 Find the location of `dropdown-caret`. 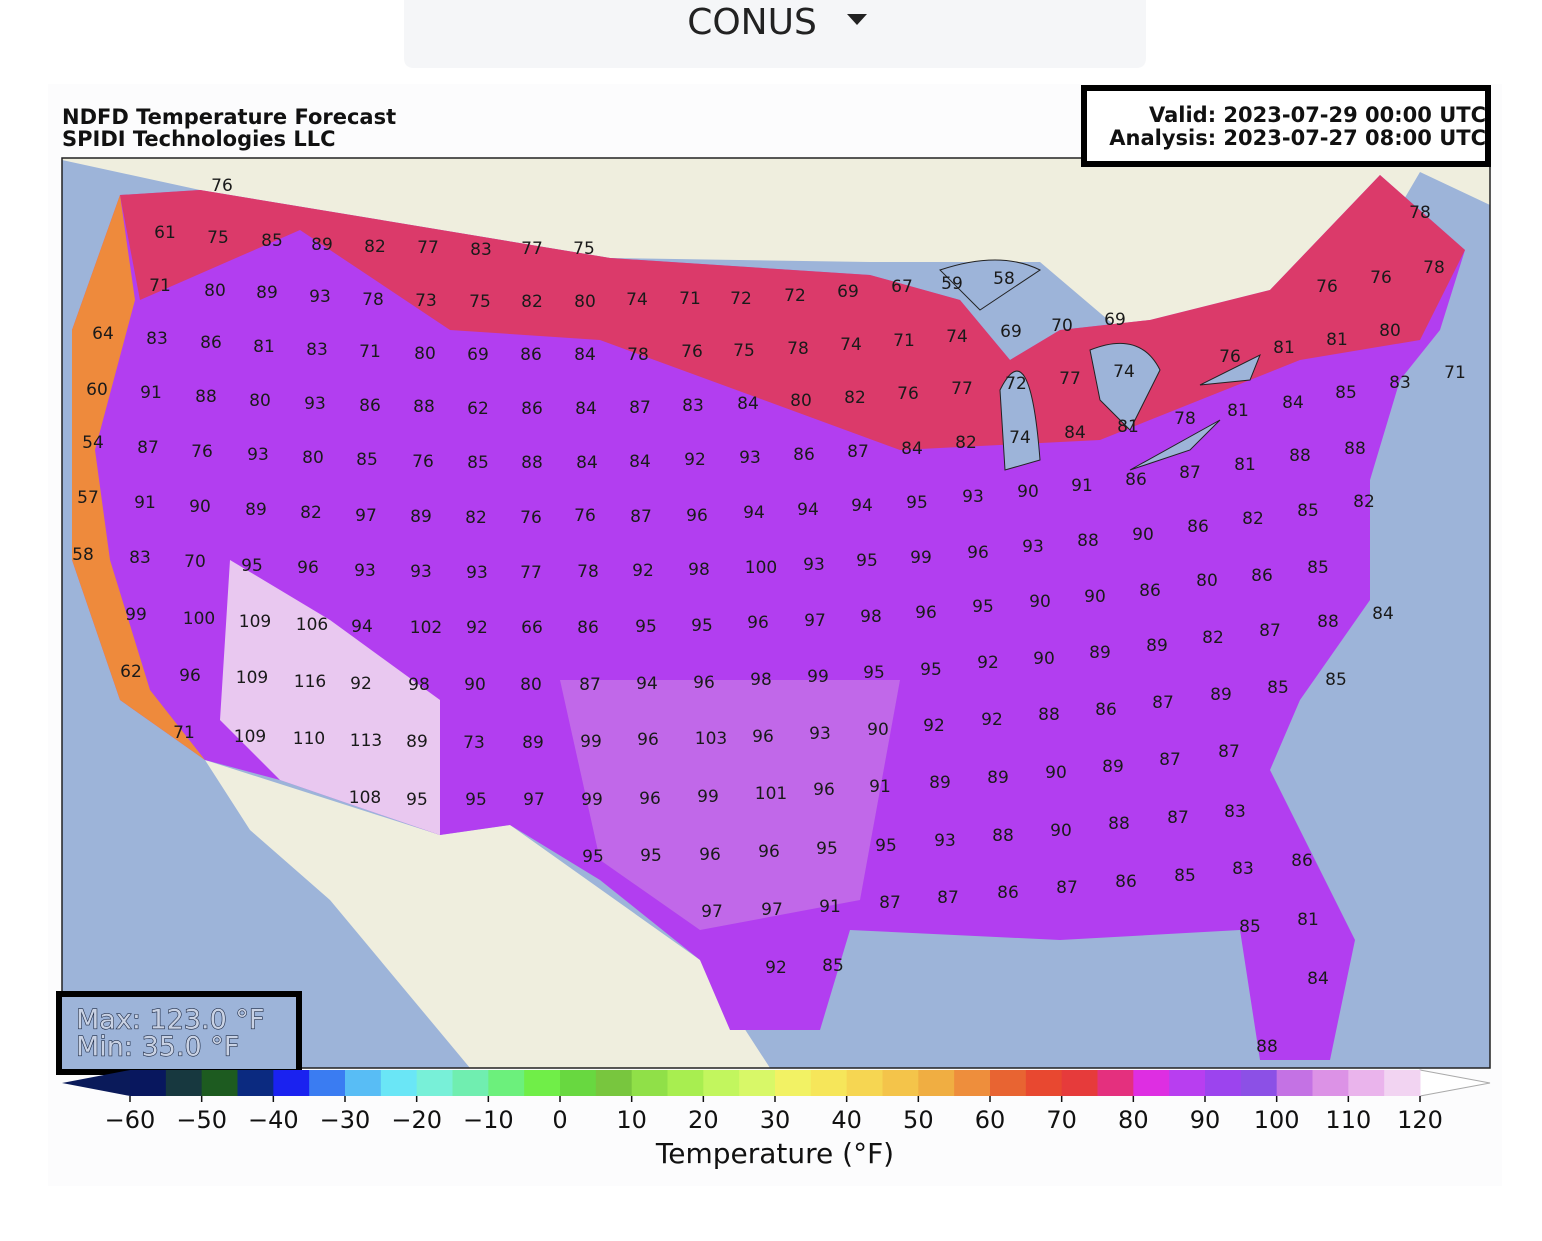

dropdown-caret is located at coordinates (857, 19).